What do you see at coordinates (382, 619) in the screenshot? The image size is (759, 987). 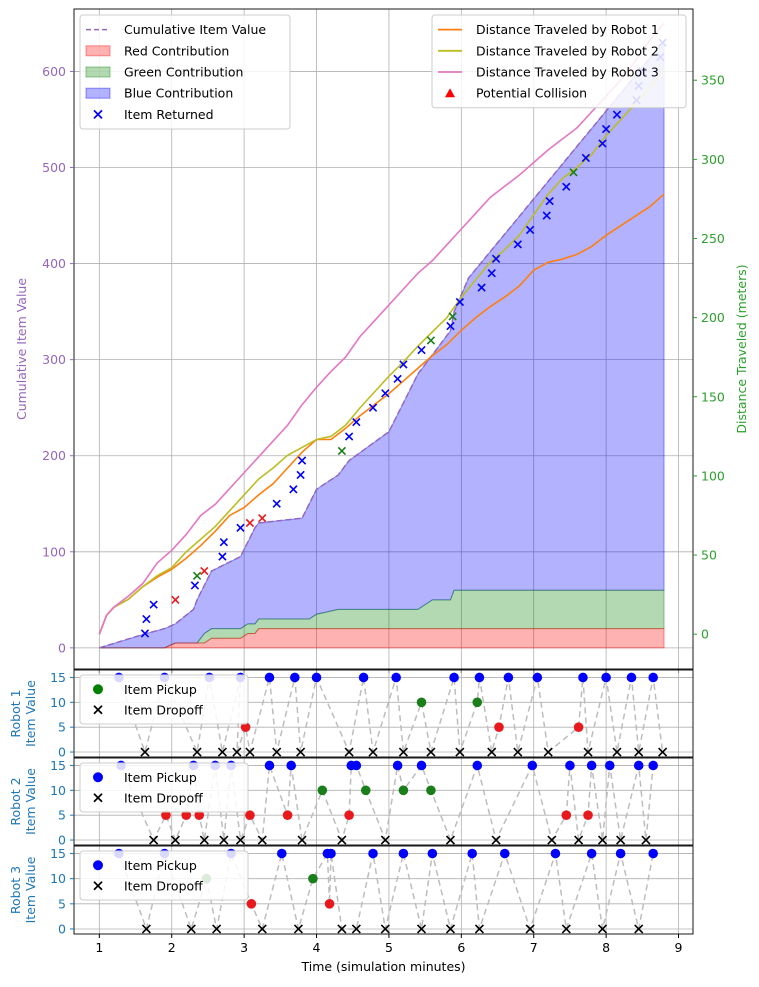 I see `green-contribution-area` at bounding box center [382, 619].